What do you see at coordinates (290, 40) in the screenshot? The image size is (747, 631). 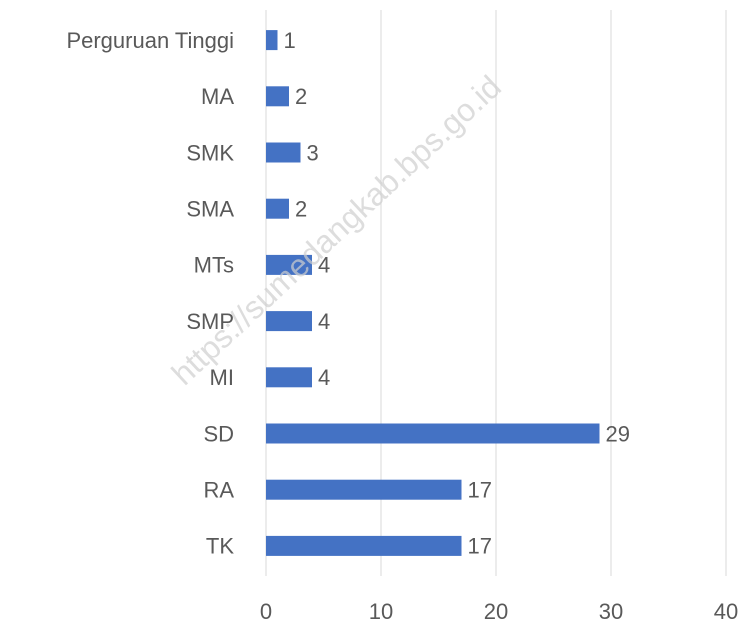 I see `data-label: 1` at bounding box center [290, 40].